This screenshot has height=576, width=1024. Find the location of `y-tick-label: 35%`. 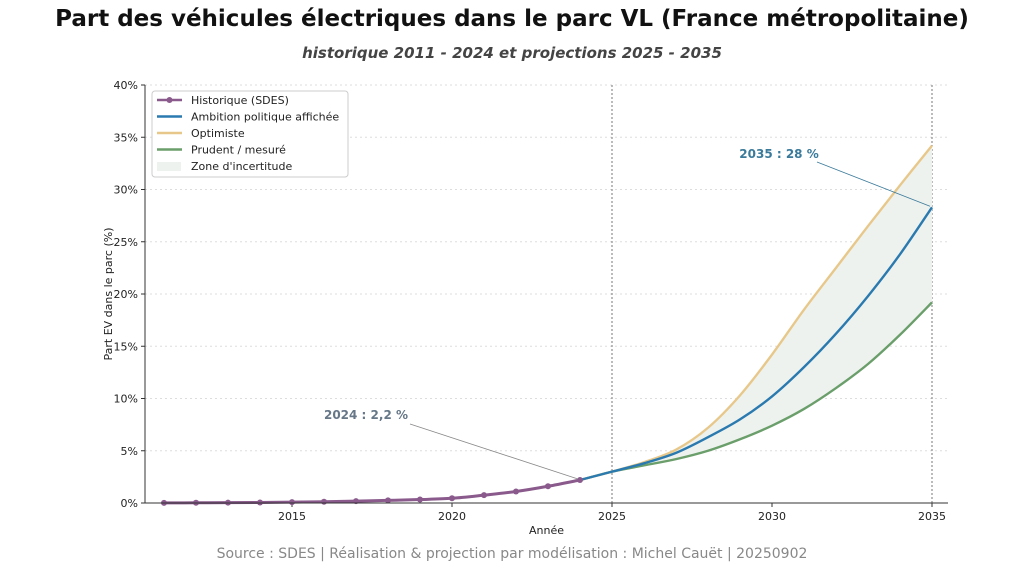

y-tick-label: 35% is located at coordinates (126, 137).